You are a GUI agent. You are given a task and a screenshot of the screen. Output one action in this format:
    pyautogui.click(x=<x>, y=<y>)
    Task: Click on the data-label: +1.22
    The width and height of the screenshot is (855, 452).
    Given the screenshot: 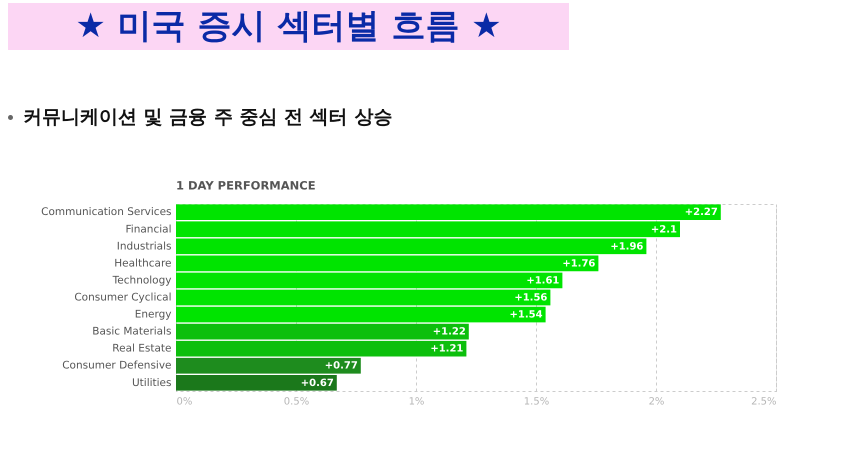 What is the action you would take?
    pyautogui.click(x=449, y=332)
    